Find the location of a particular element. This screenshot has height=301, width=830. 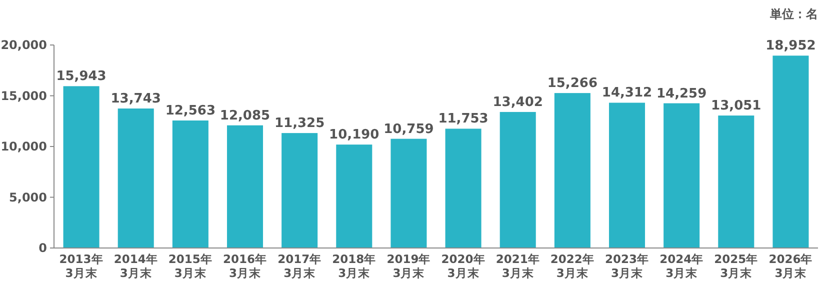

text: 単位：名 is located at coordinates (793, 14).